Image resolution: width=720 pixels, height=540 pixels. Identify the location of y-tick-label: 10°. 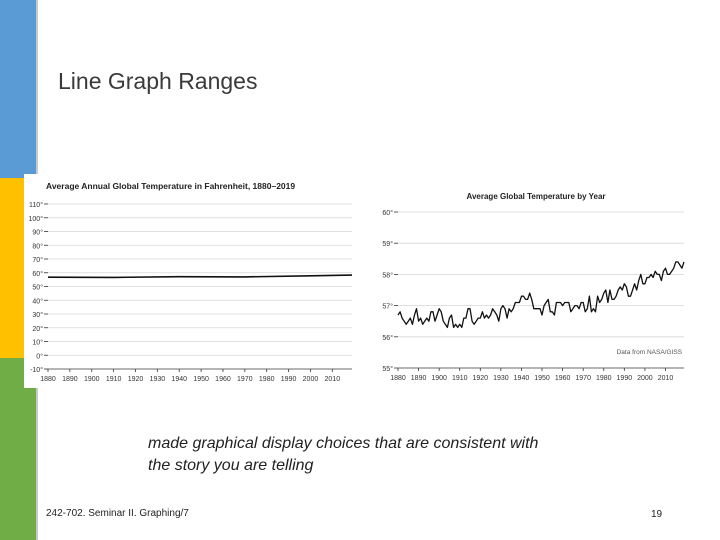
(37, 343).